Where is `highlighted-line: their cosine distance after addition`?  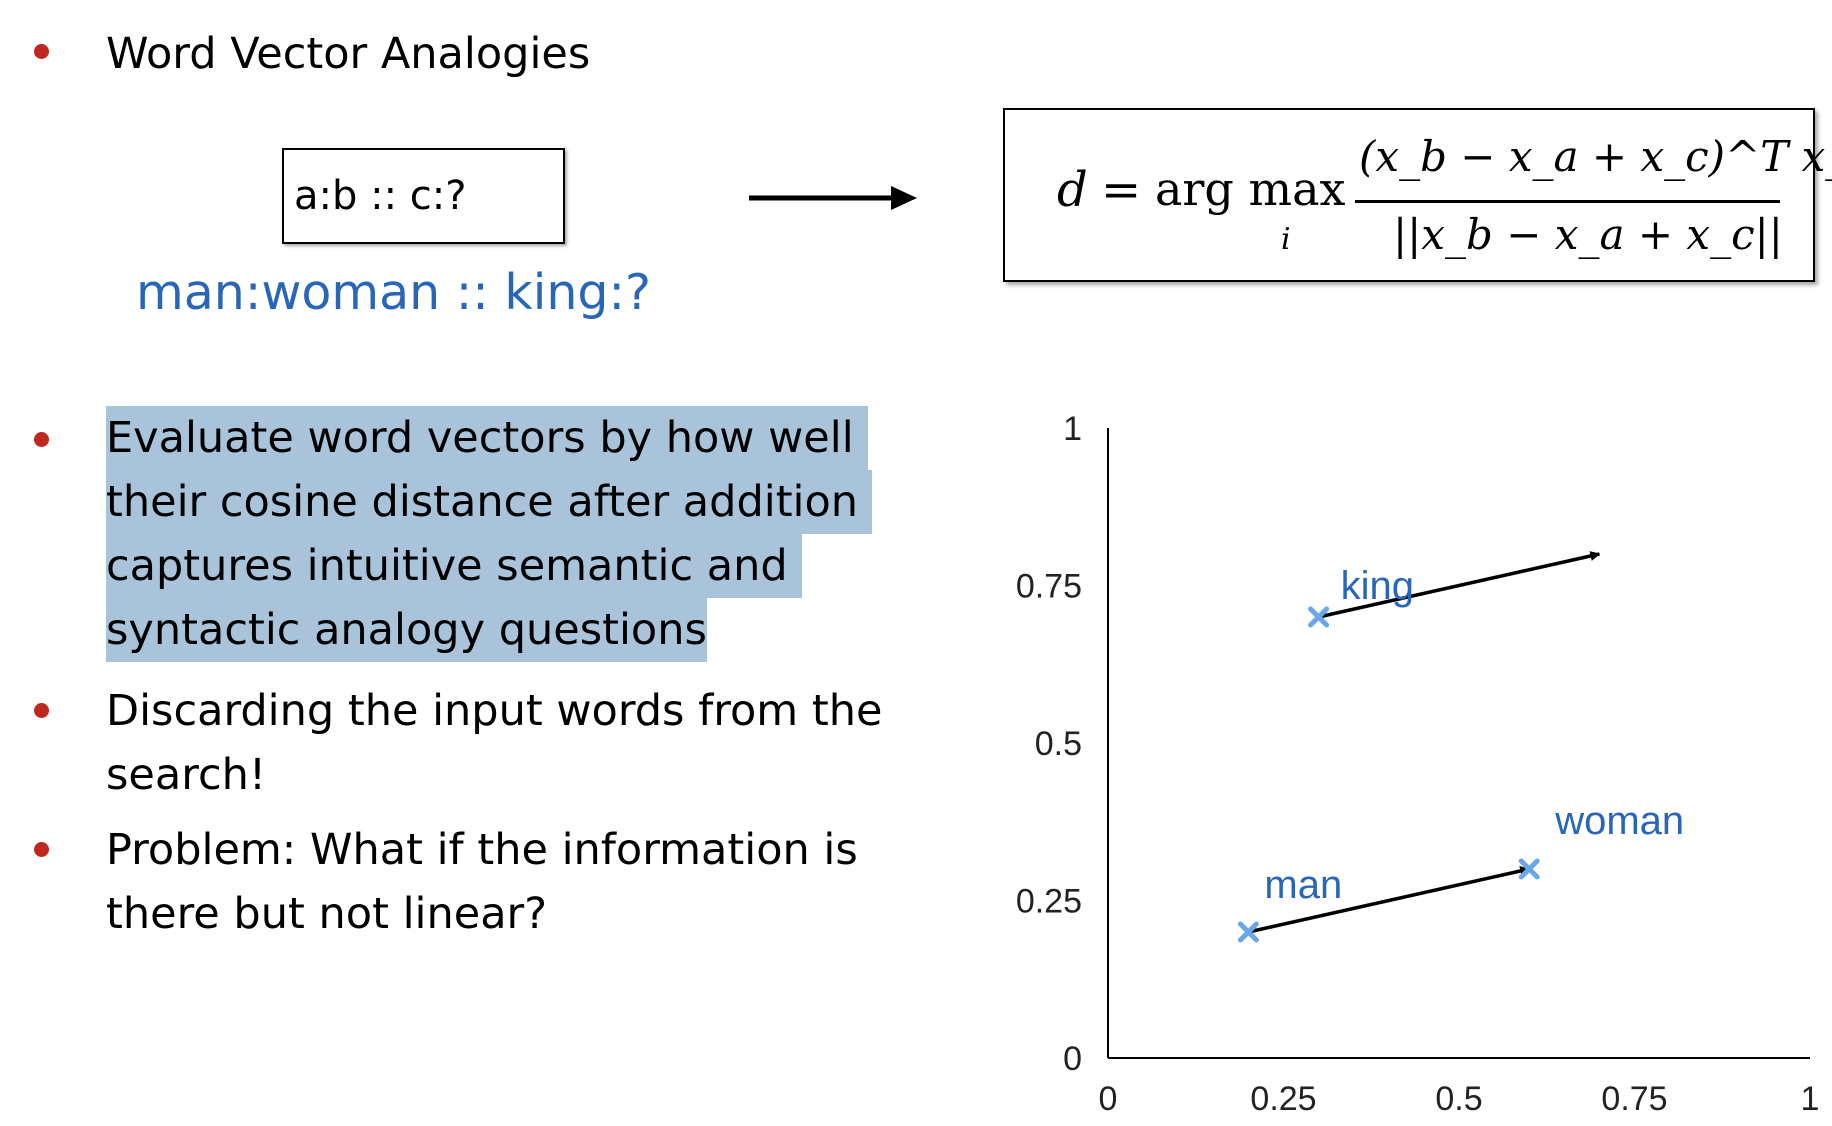 highlighted-line: their cosine distance after addition is located at coordinates (489, 502).